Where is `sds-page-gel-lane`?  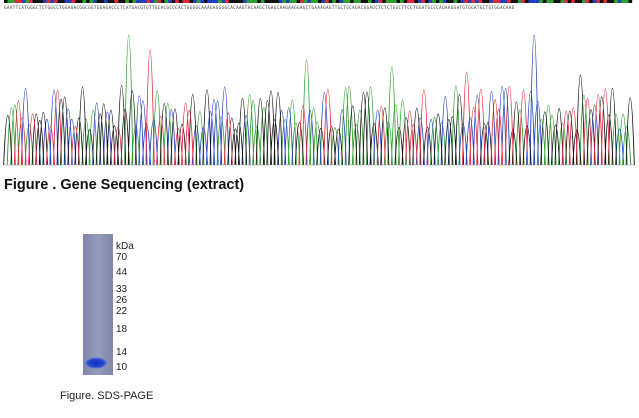
sds-page-gel-lane is located at coordinates (98, 304).